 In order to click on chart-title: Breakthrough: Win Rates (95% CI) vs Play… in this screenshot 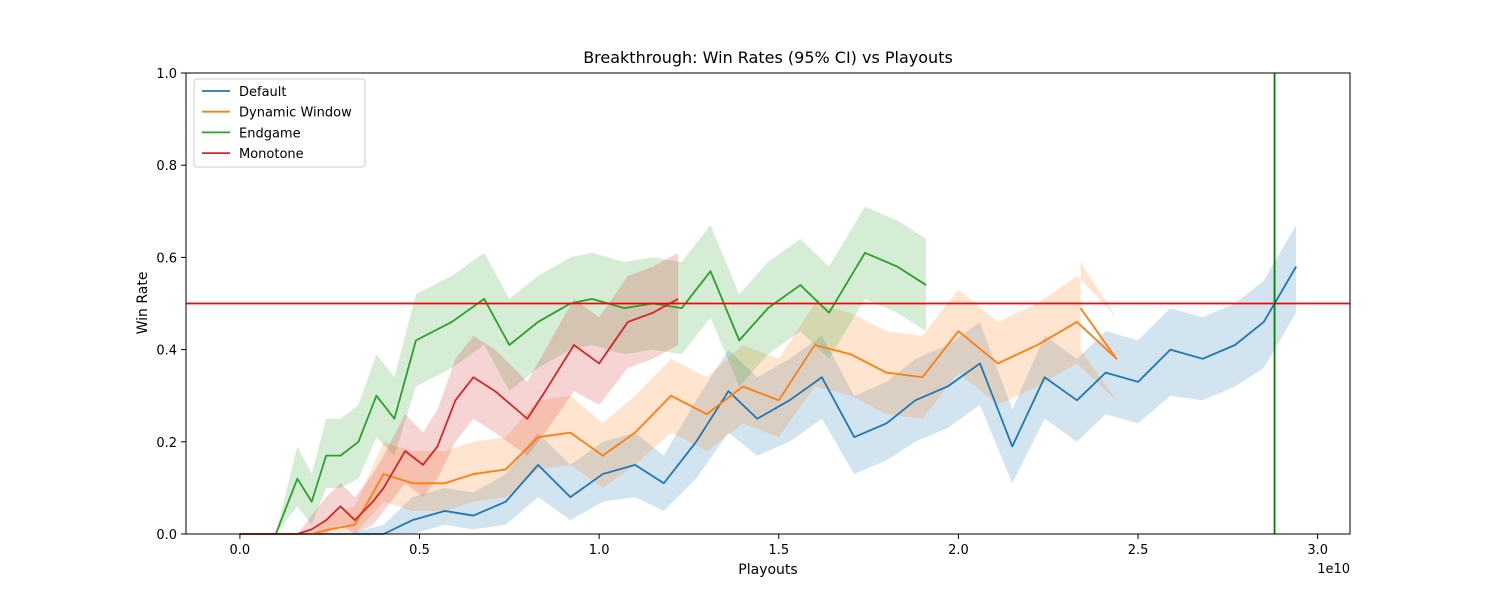, I will do `click(768, 57)`.